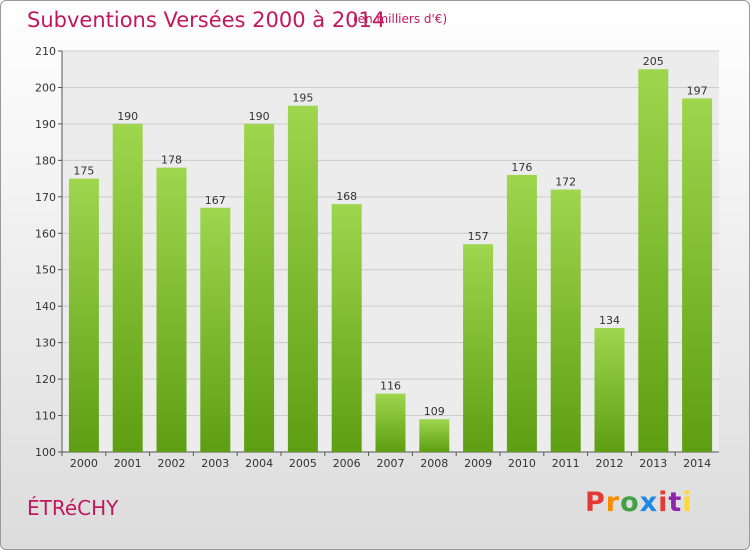 The image size is (750, 550). Describe the element at coordinates (400, 19) in the screenshot. I see `unit-label: (en milliers d'€)` at that location.